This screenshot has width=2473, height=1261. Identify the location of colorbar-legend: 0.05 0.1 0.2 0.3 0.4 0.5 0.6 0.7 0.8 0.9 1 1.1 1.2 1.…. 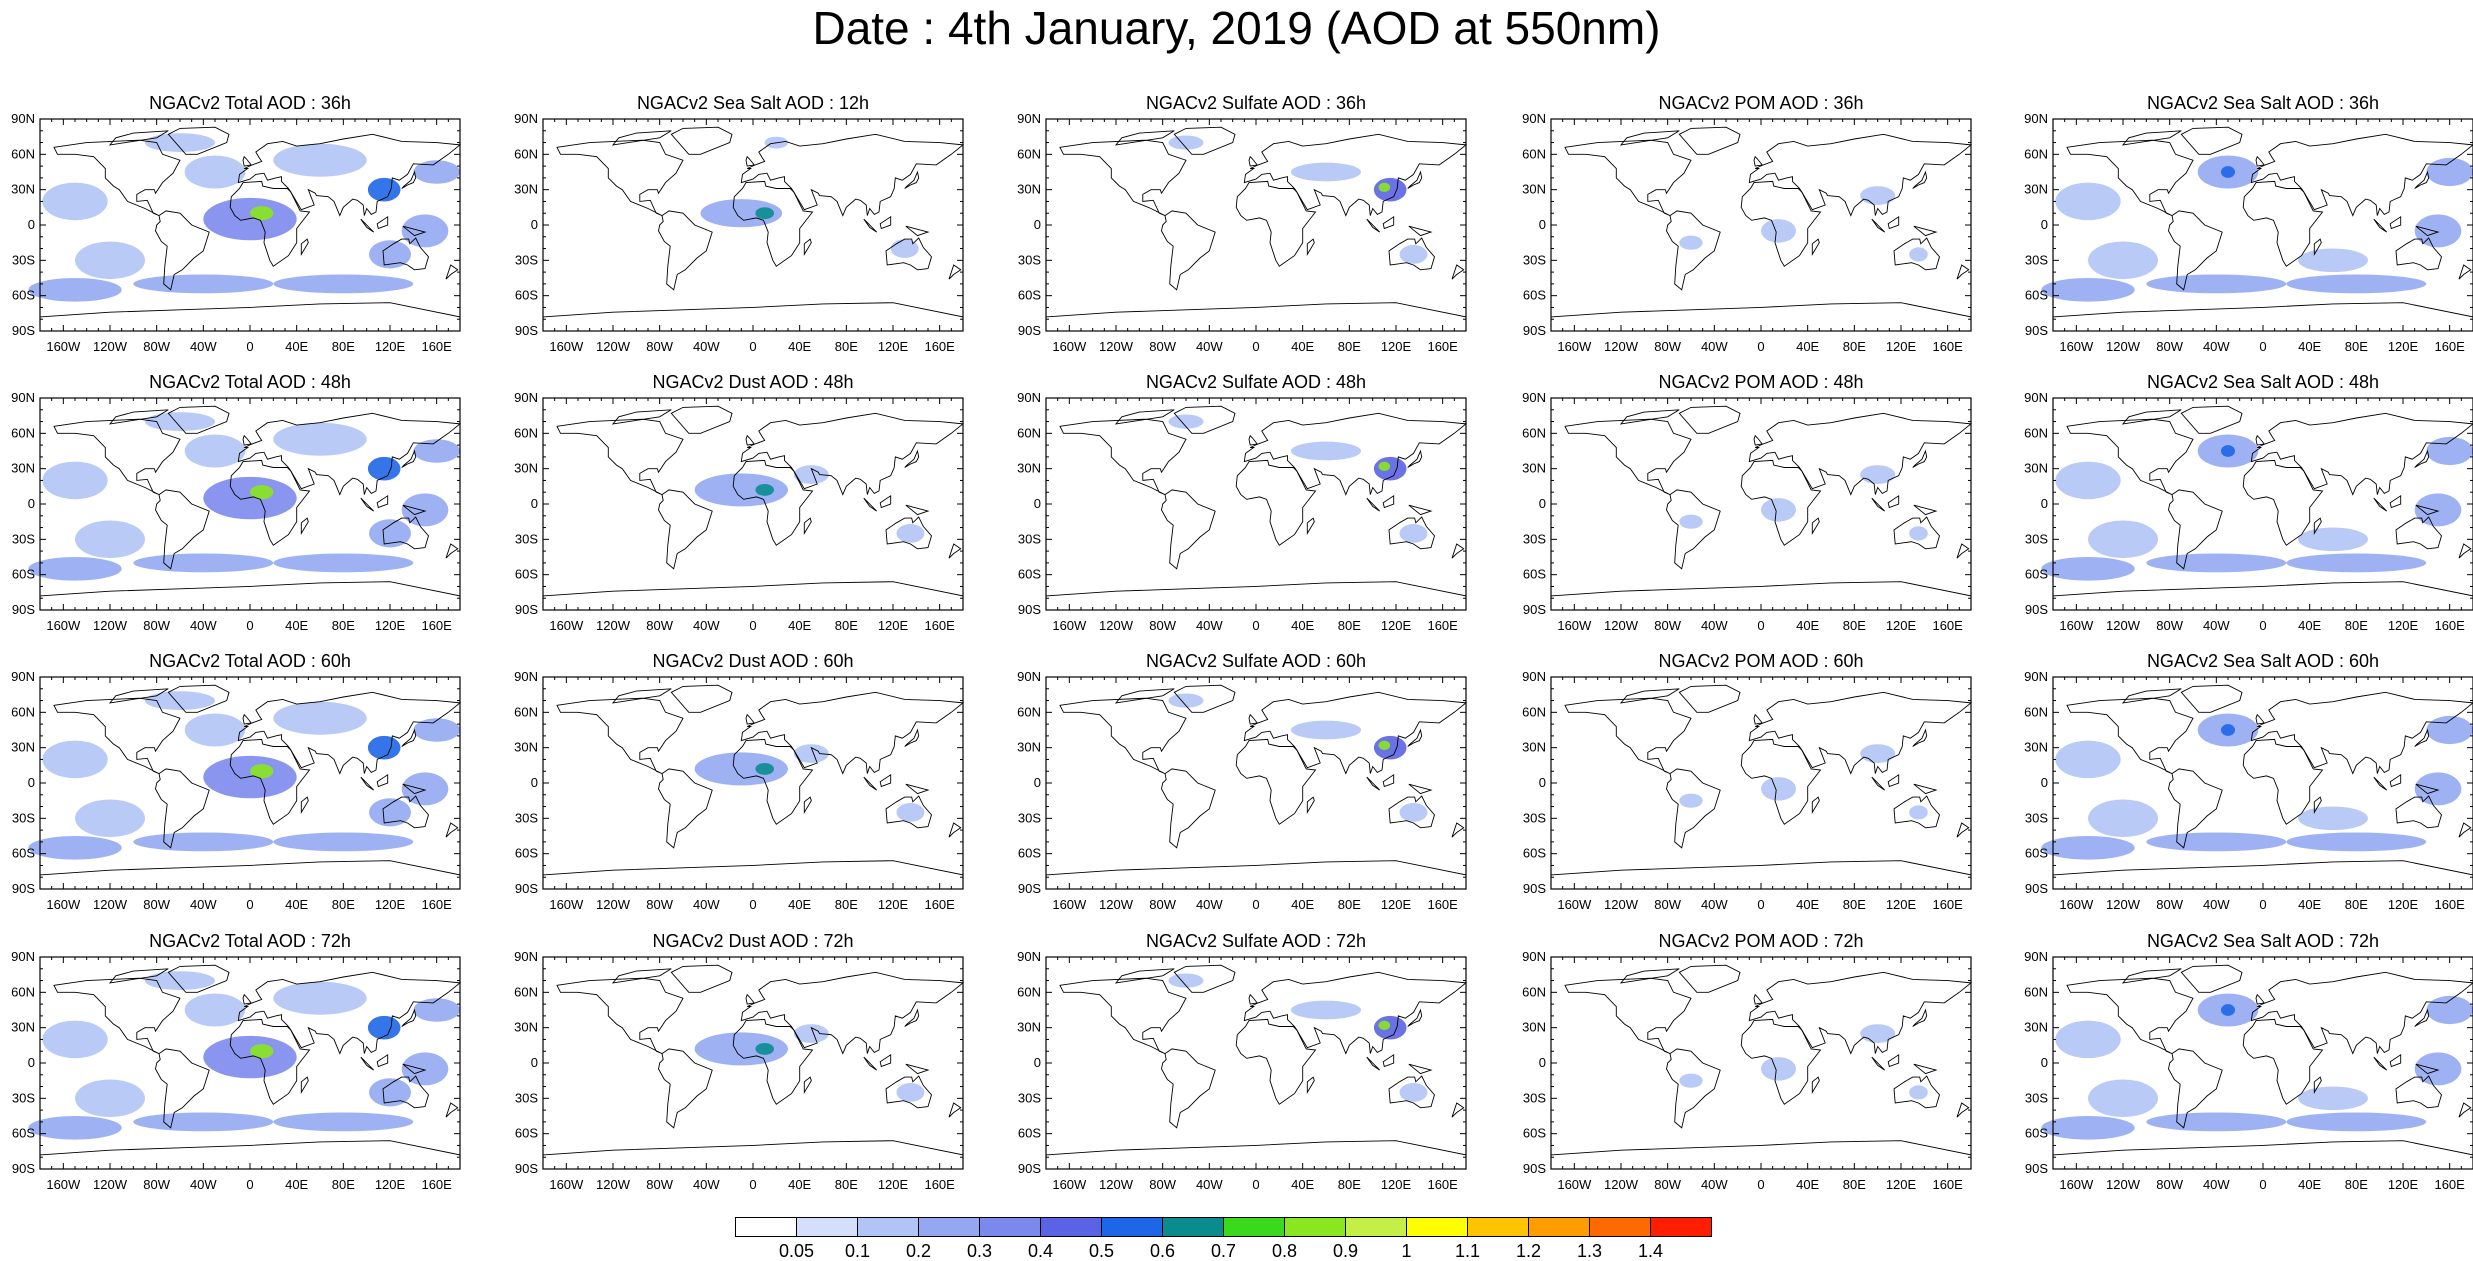
(1235, 1239).